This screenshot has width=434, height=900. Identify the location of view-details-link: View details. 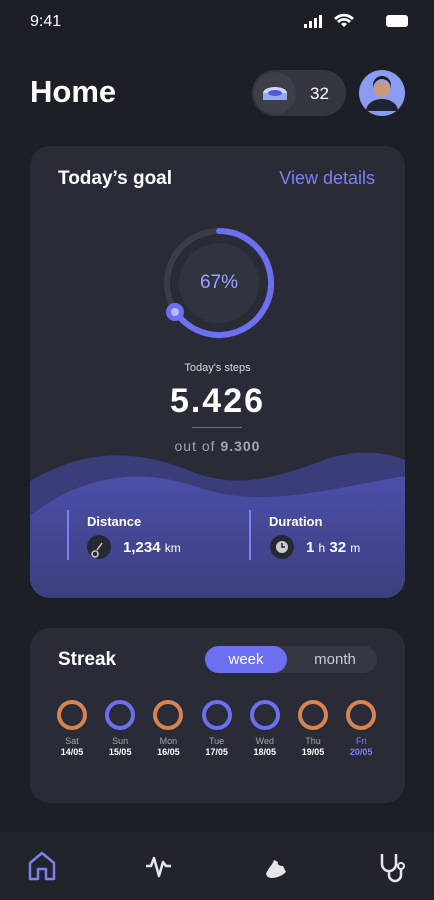
(327, 178).